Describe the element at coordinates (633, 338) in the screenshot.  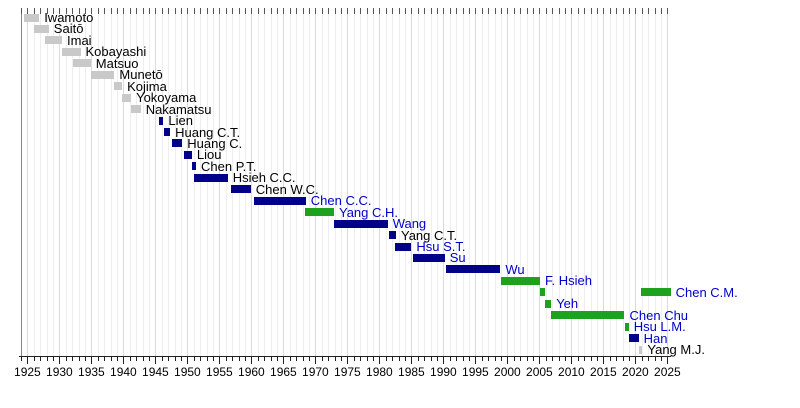
I see `term-bar-han` at that location.